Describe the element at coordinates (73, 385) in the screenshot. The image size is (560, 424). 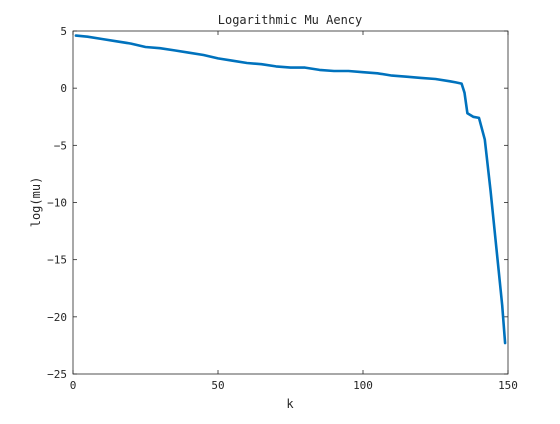
I see `x-tick-label: 0` at that location.